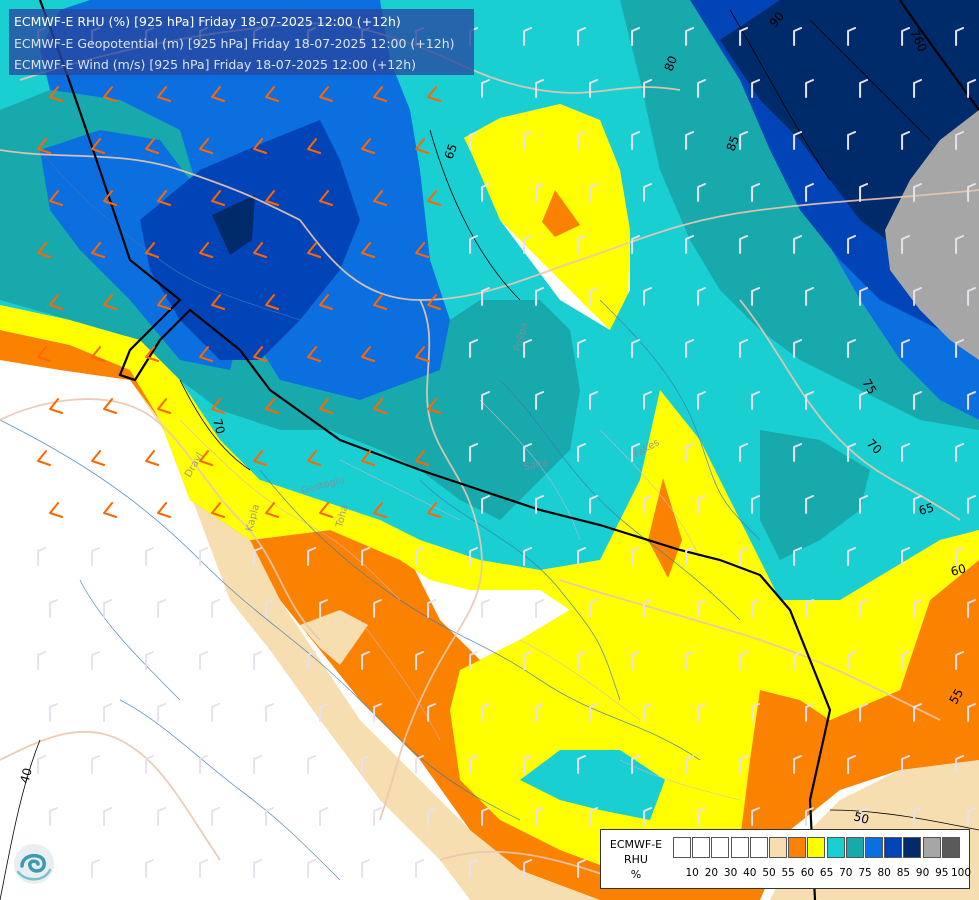 Image resolution: width=979 pixels, height=900 pixels. I want to click on rhu-55-blob-west, so click(334, 637).